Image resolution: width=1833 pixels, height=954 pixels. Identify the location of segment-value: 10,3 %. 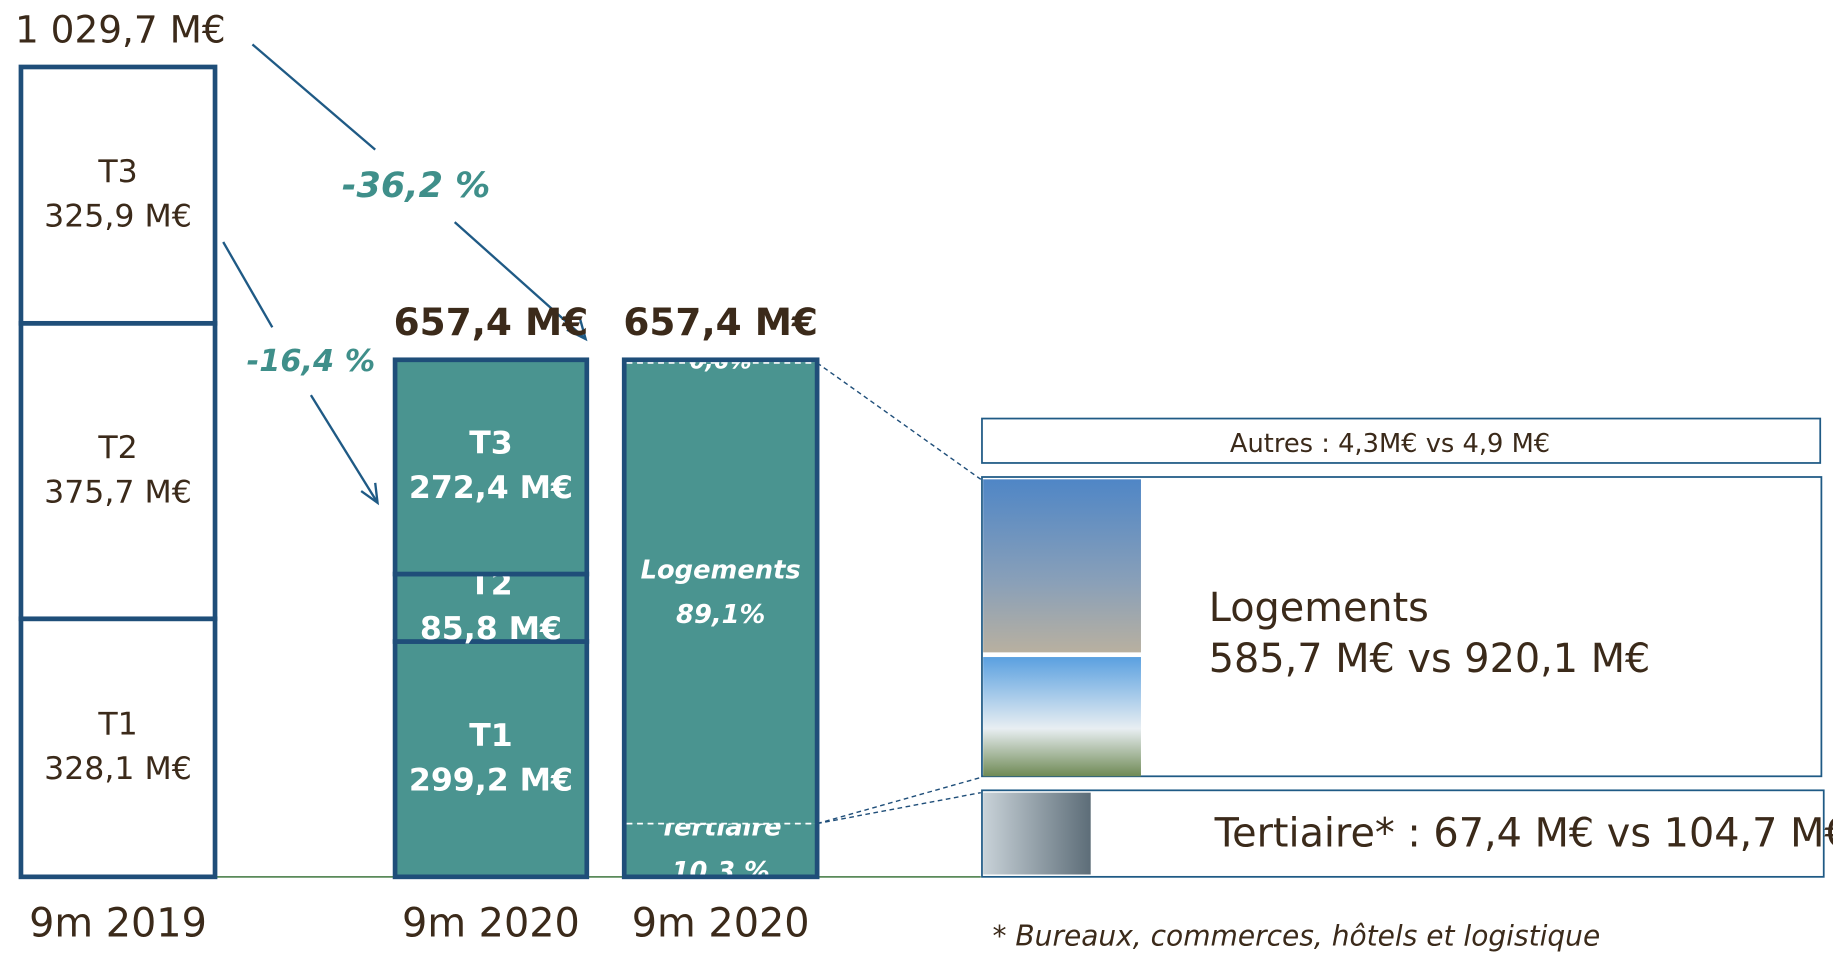
(721, 872).